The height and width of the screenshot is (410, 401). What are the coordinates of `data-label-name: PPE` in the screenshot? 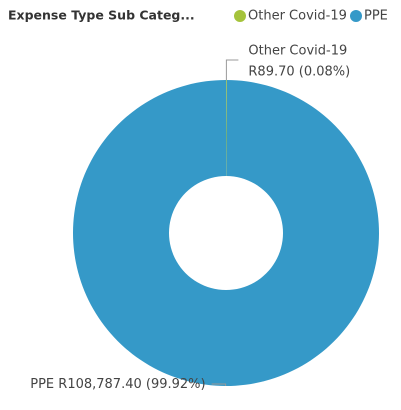 It's located at (42, 384).